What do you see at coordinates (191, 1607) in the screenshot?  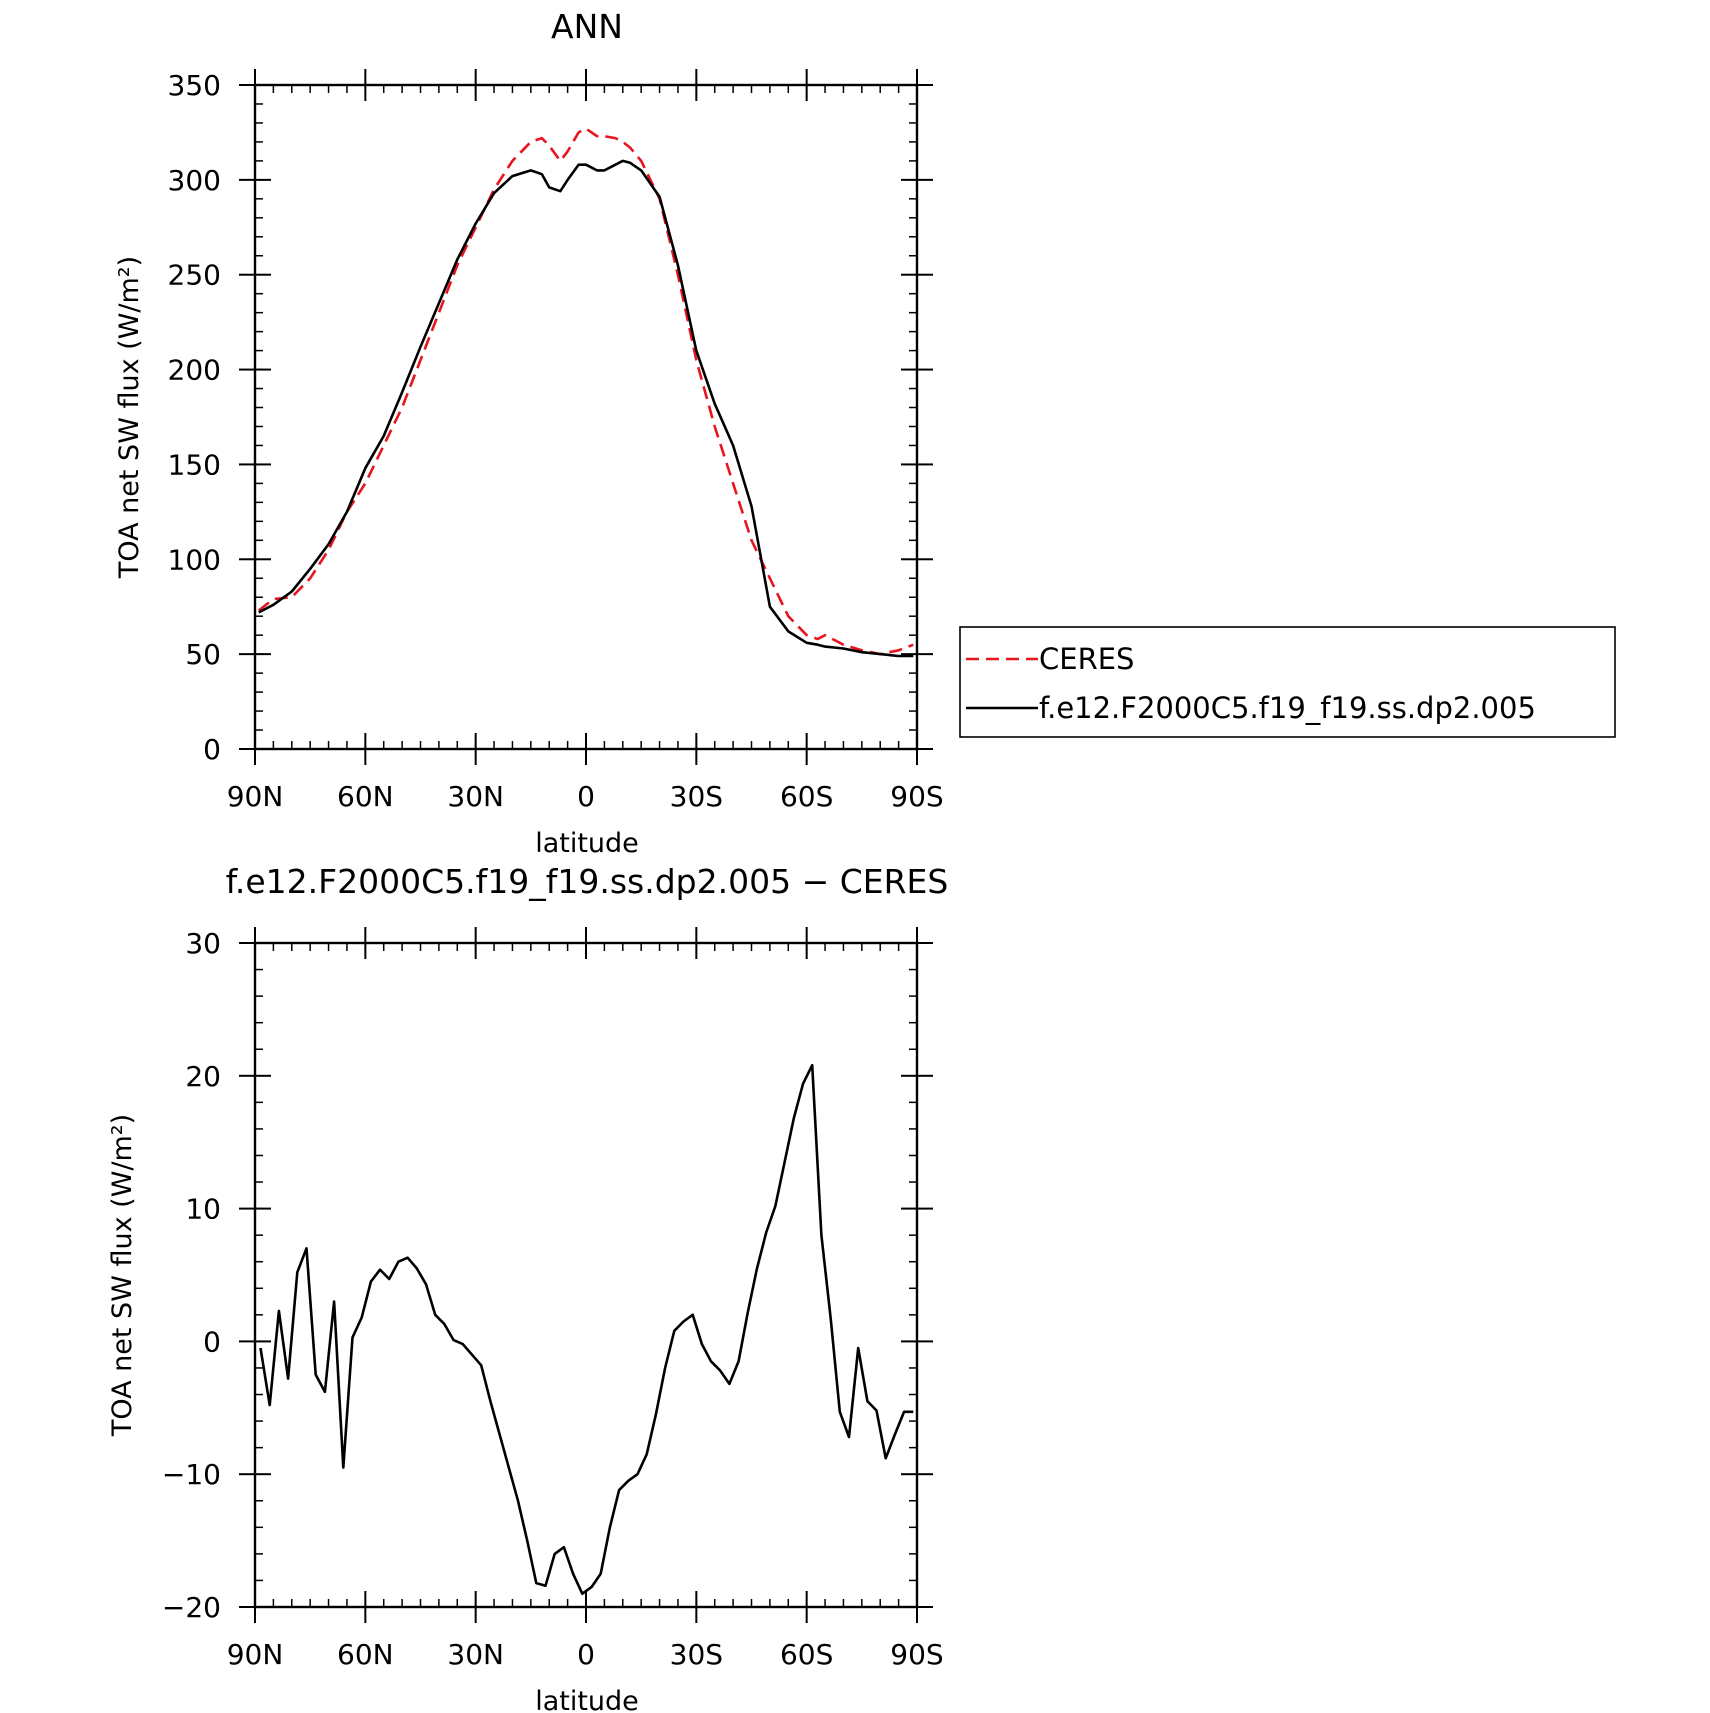 I see `y-tick-label: −20` at bounding box center [191, 1607].